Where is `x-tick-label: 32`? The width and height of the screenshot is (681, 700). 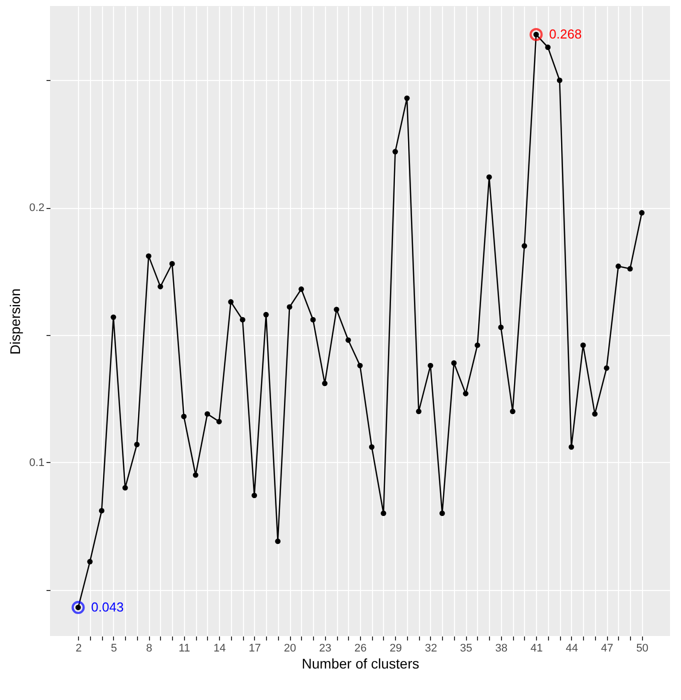
x-tick-label: 32 is located at coordinates (431, 648).